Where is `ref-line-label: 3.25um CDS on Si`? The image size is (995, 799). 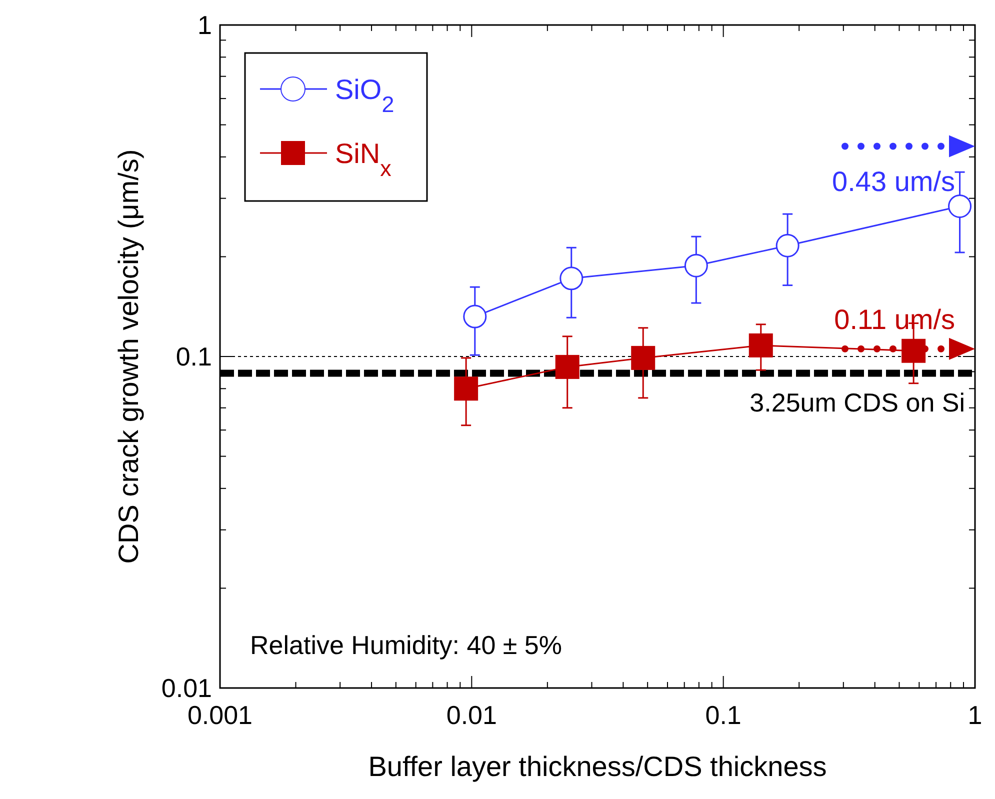 ref-line-label: 3.25um CDS on Si is located at coordinates (857, 402).